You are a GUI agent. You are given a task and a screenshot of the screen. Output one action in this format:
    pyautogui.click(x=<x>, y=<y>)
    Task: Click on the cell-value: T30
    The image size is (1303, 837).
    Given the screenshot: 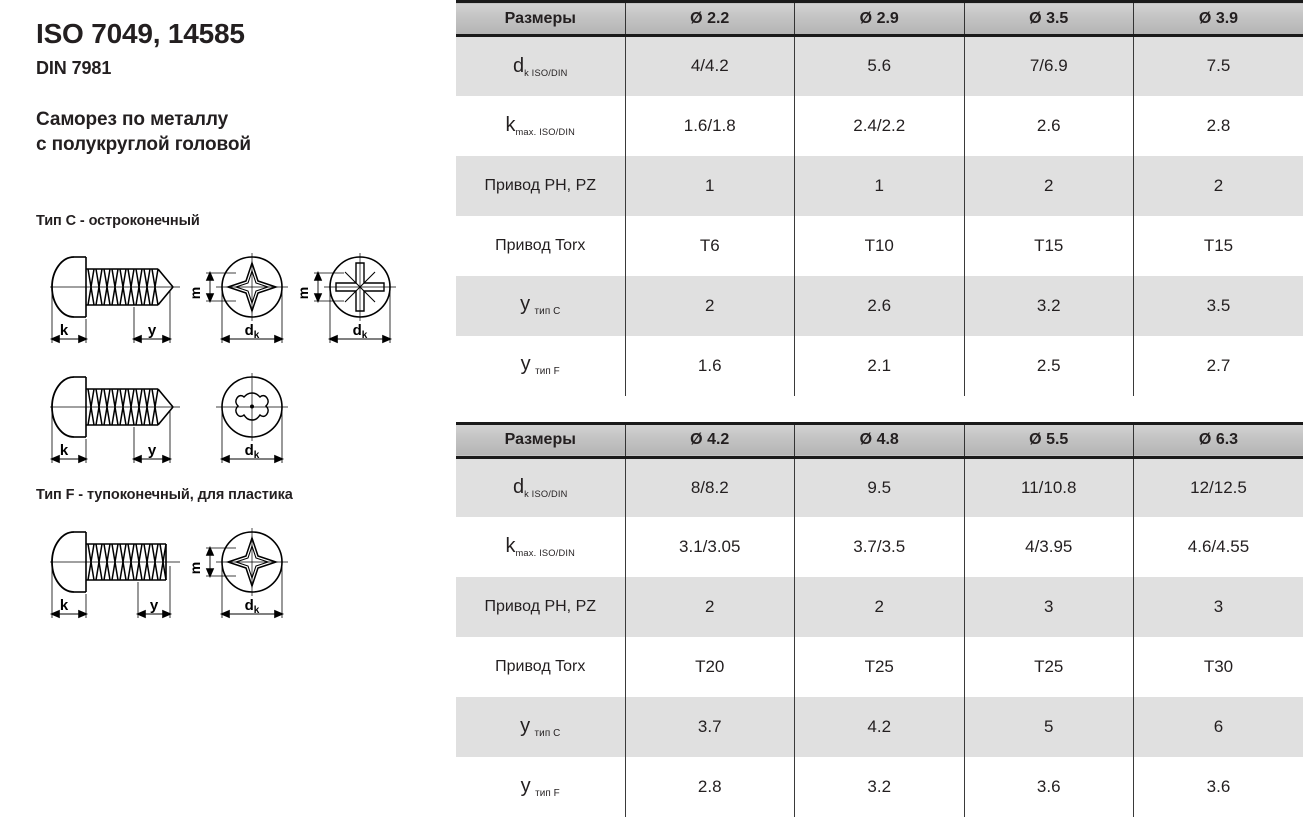 What is the action you would take?
    pyautogui.click(x=1218, y=667)
    